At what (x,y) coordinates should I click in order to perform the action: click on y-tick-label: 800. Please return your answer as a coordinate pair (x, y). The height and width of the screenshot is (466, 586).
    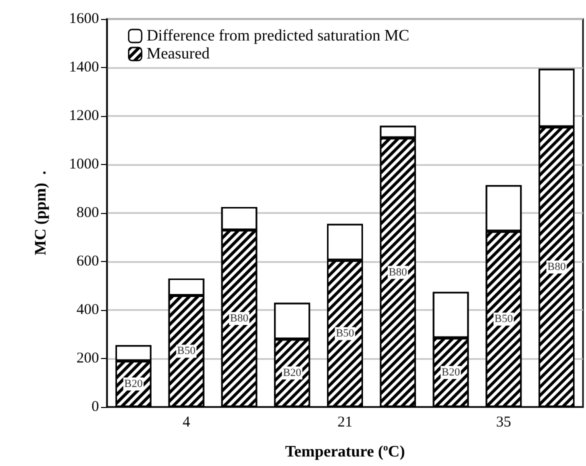
    Looking at the image, I should click on (87, 213).